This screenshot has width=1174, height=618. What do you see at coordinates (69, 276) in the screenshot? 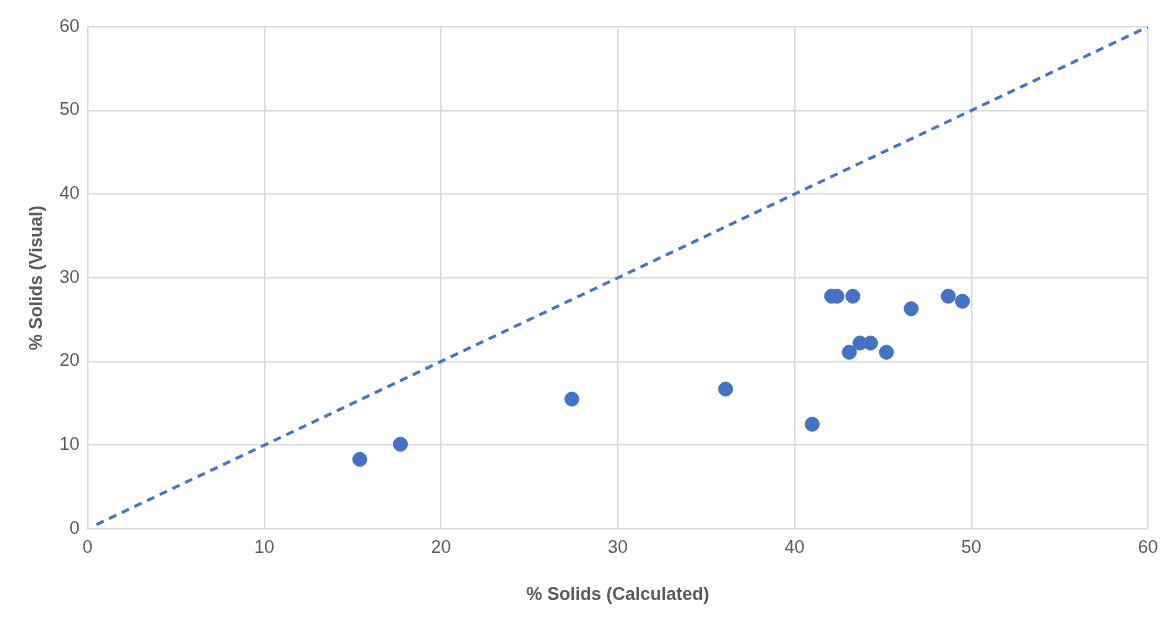
I see `y-tick-label: 30` at bounding box center [69, 276].